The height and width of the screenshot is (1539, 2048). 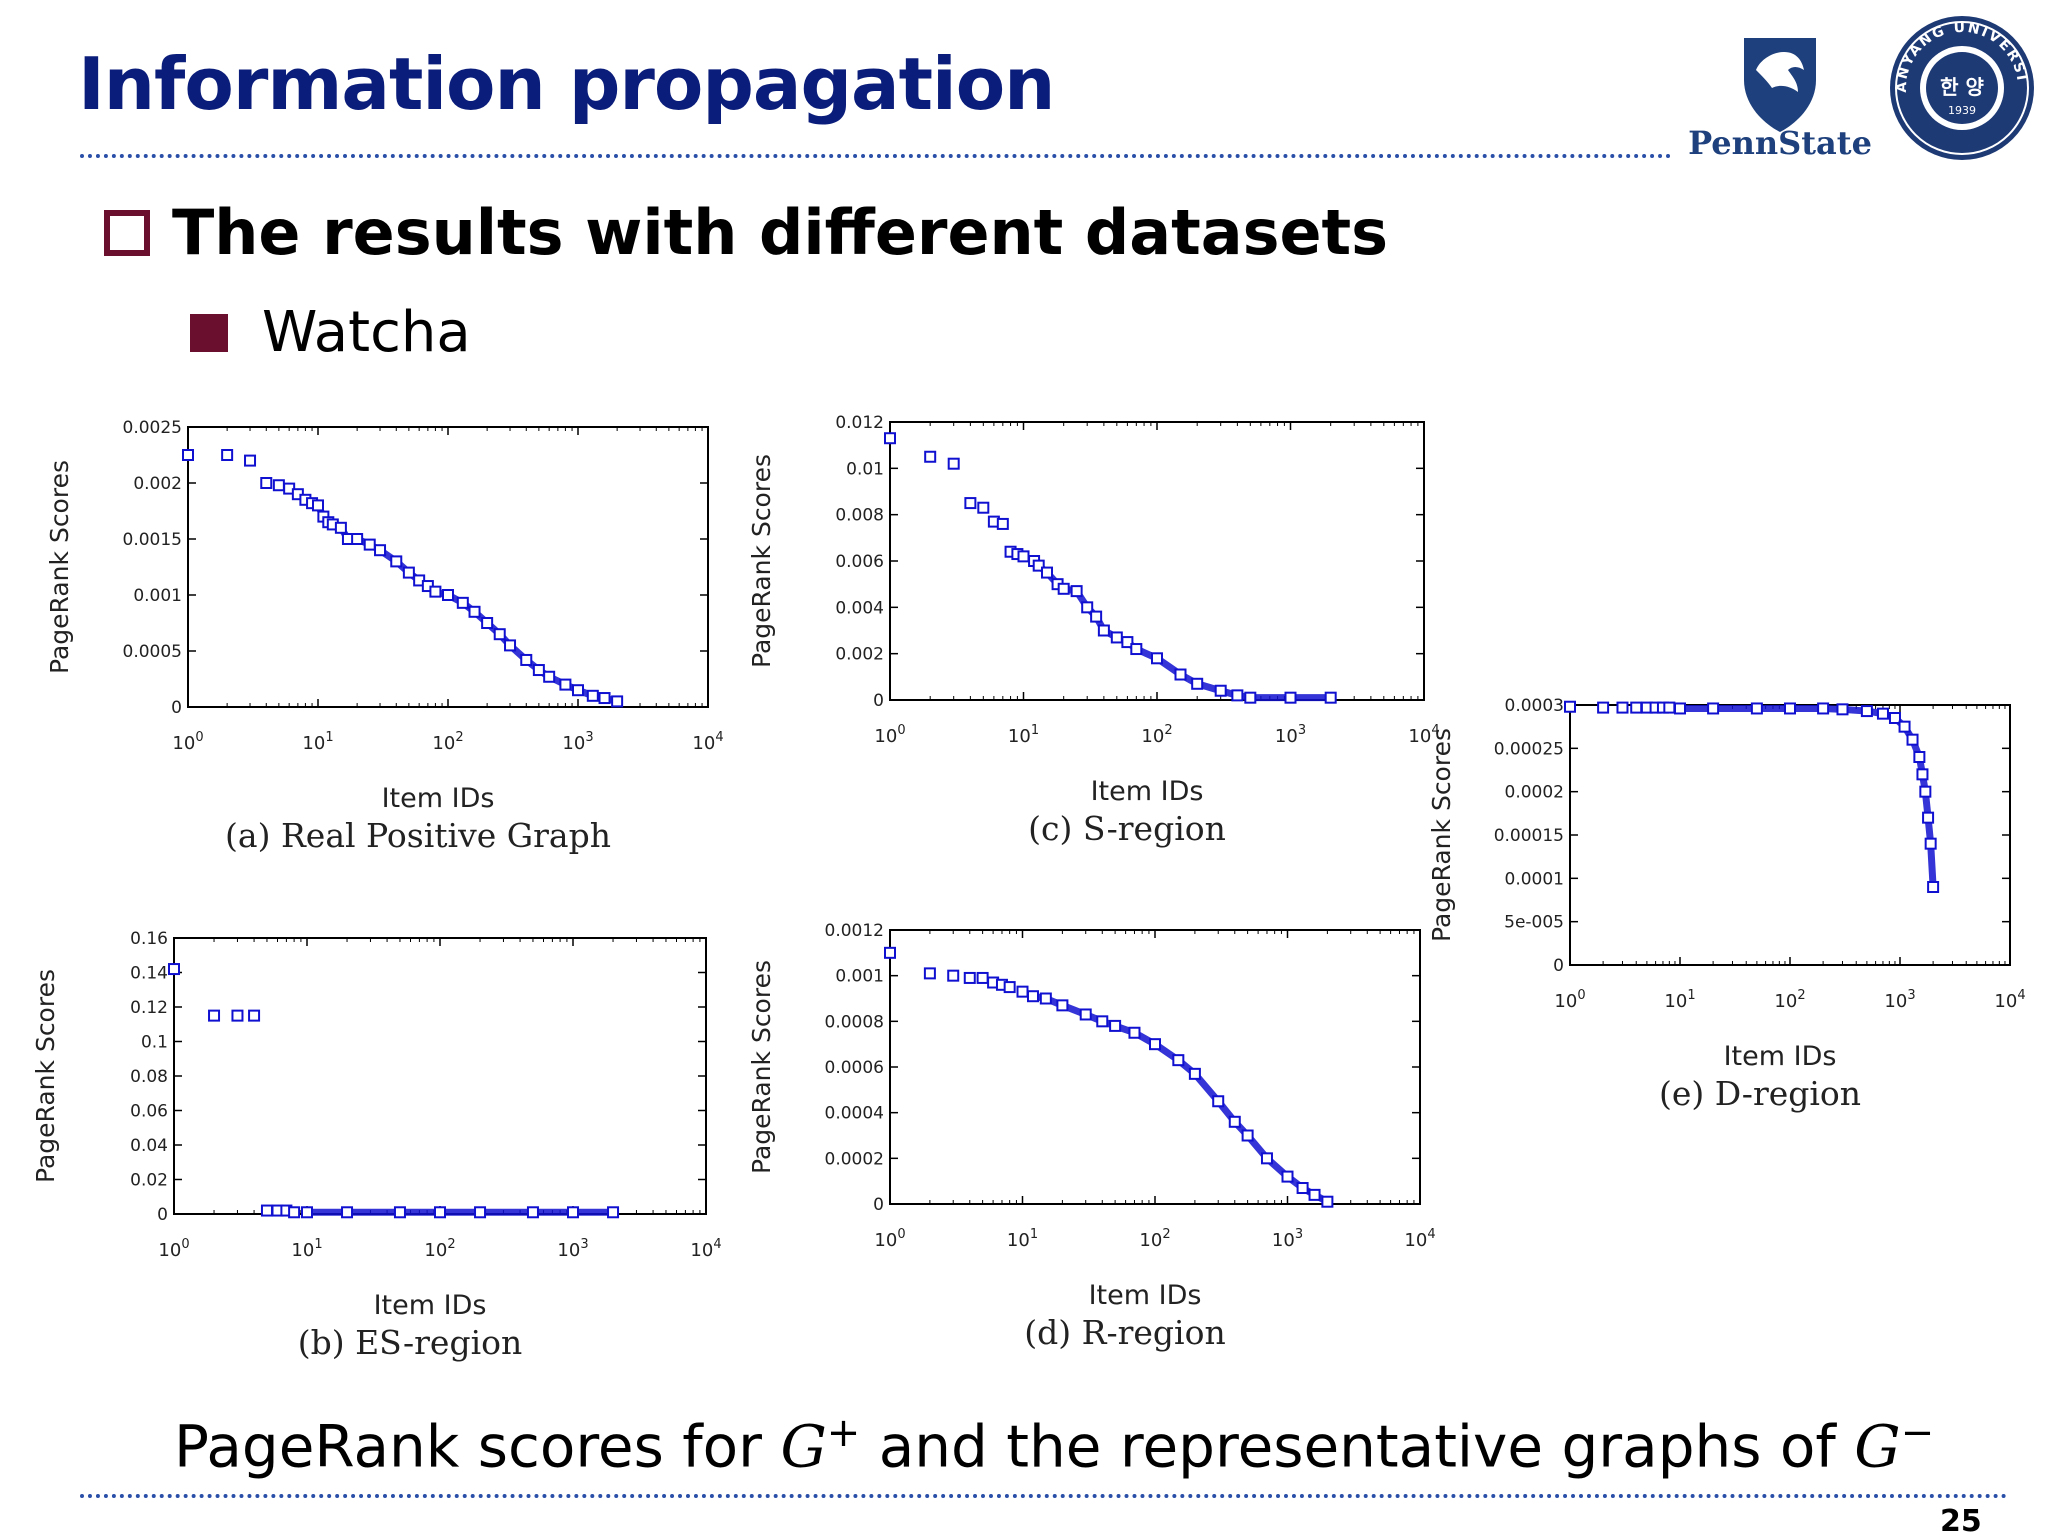 What do you see at coordinates (1917, 1433) in the screenshot?
I see `figure-caption-minus: −` at bounding box center [1917, 1433].